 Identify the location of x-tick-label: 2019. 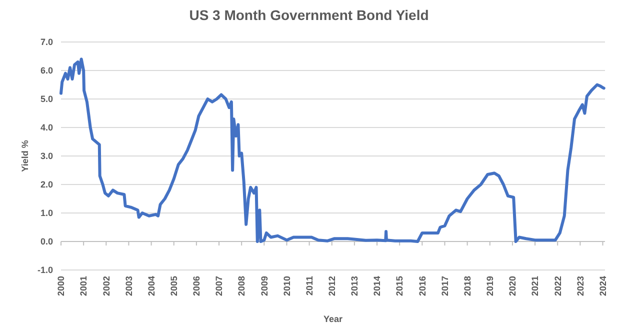
(490, 286).